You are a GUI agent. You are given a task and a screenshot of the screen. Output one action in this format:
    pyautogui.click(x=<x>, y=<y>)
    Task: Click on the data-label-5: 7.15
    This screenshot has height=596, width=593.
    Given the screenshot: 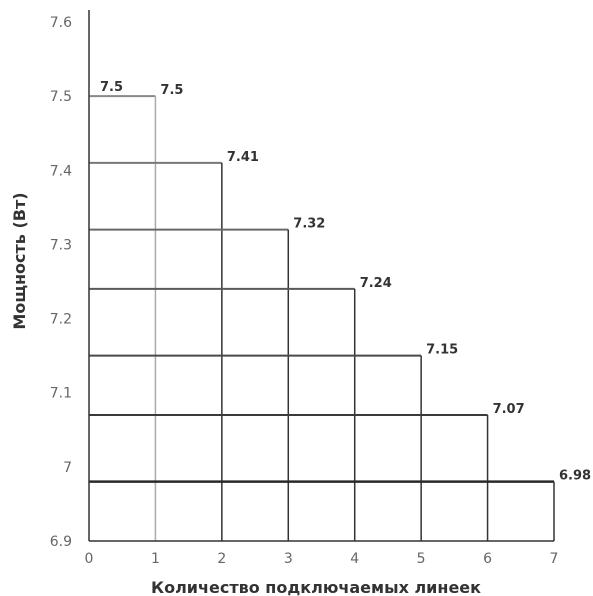 What is the action you would take?
    pyautogui.click(x=442, y=350)
    